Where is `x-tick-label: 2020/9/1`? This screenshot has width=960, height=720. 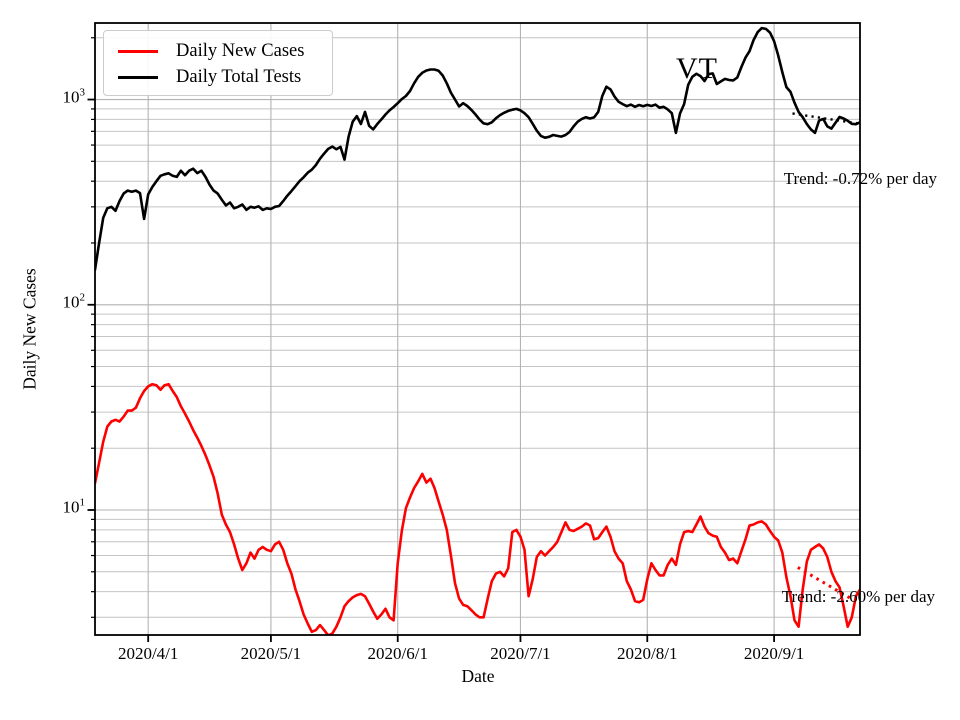
x-tick-label: 2020/9/1 is located at coordinates (774, 653).